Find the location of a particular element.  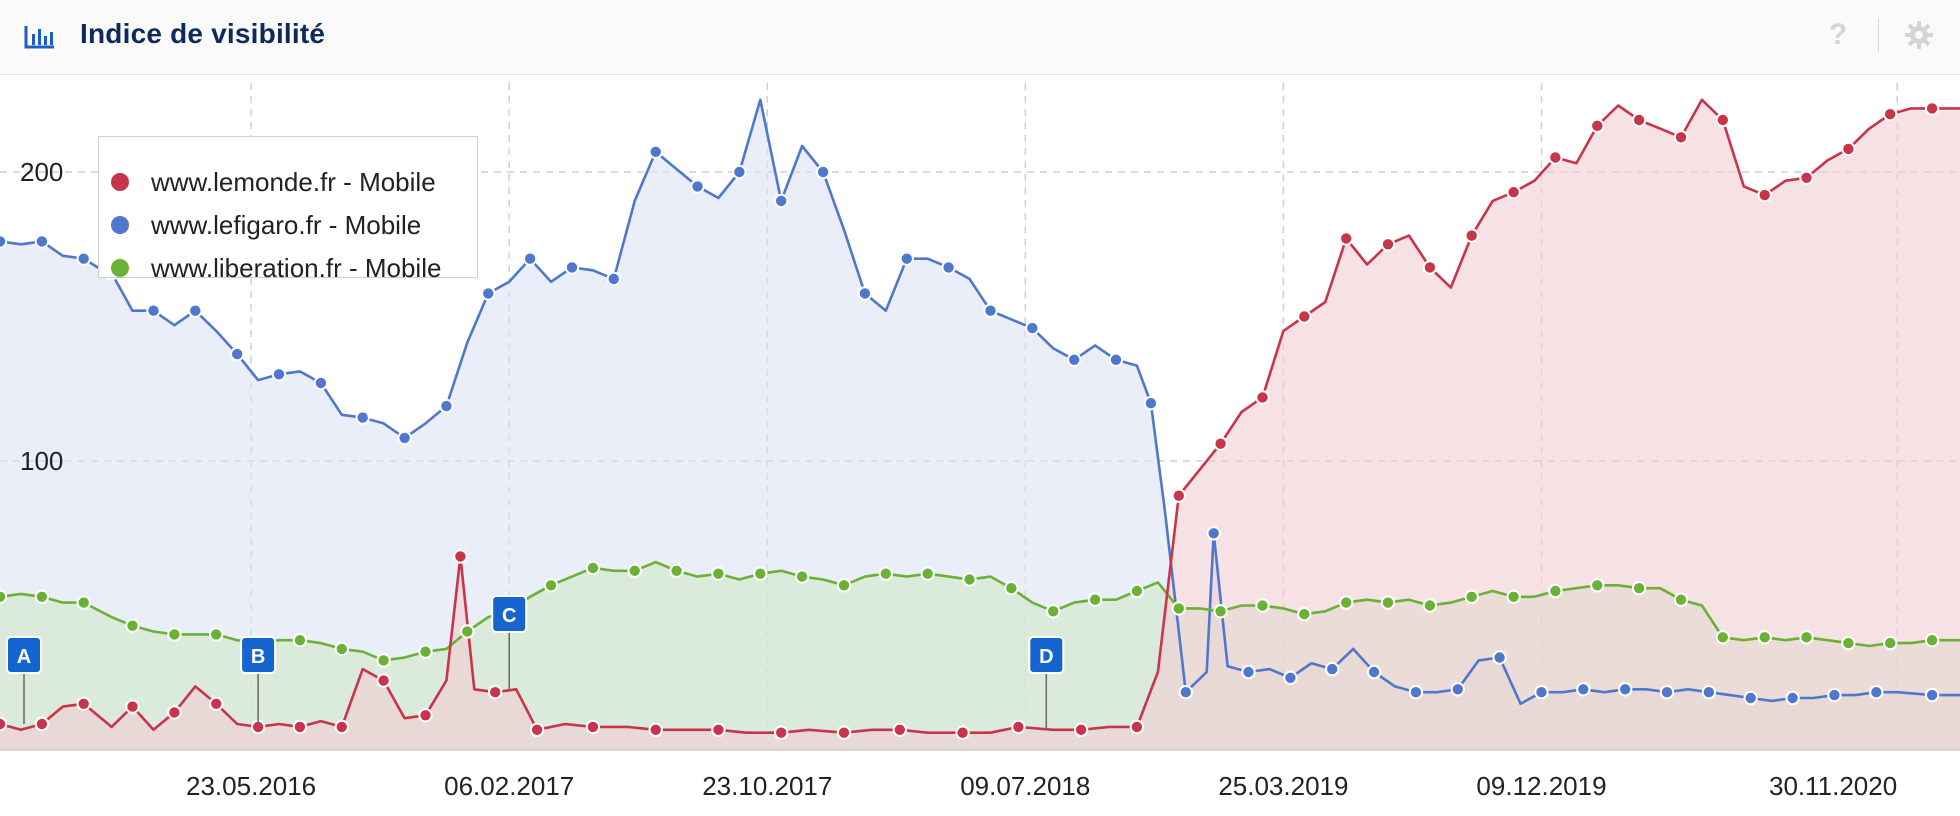

y-tick-label: 200 is located at coordinates (41, 172).